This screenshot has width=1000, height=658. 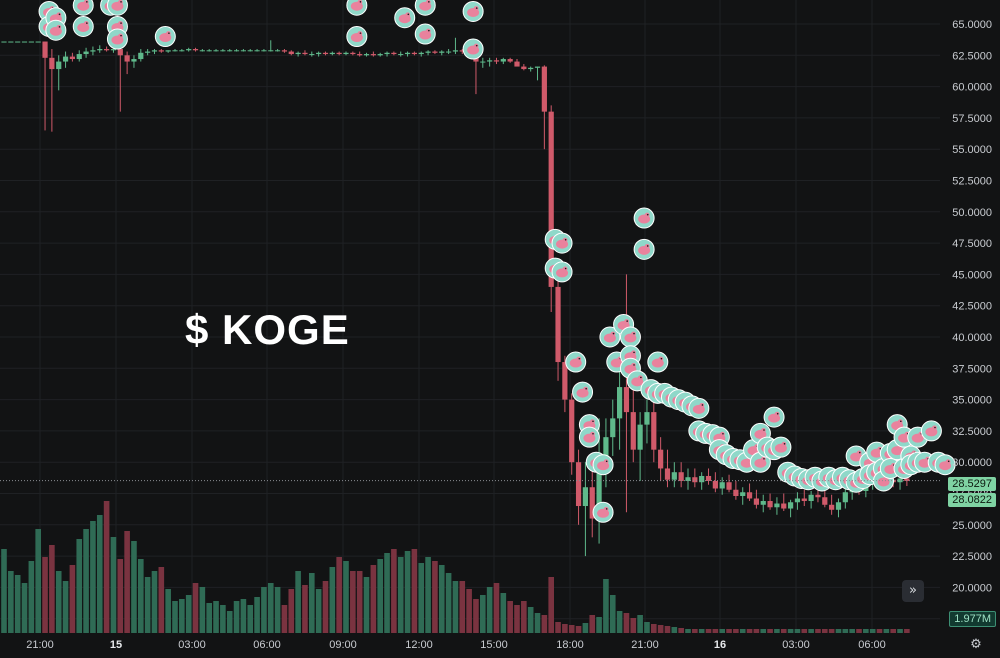 I want to click on time-tick-label: 03:00, so click(x=192, y=645).